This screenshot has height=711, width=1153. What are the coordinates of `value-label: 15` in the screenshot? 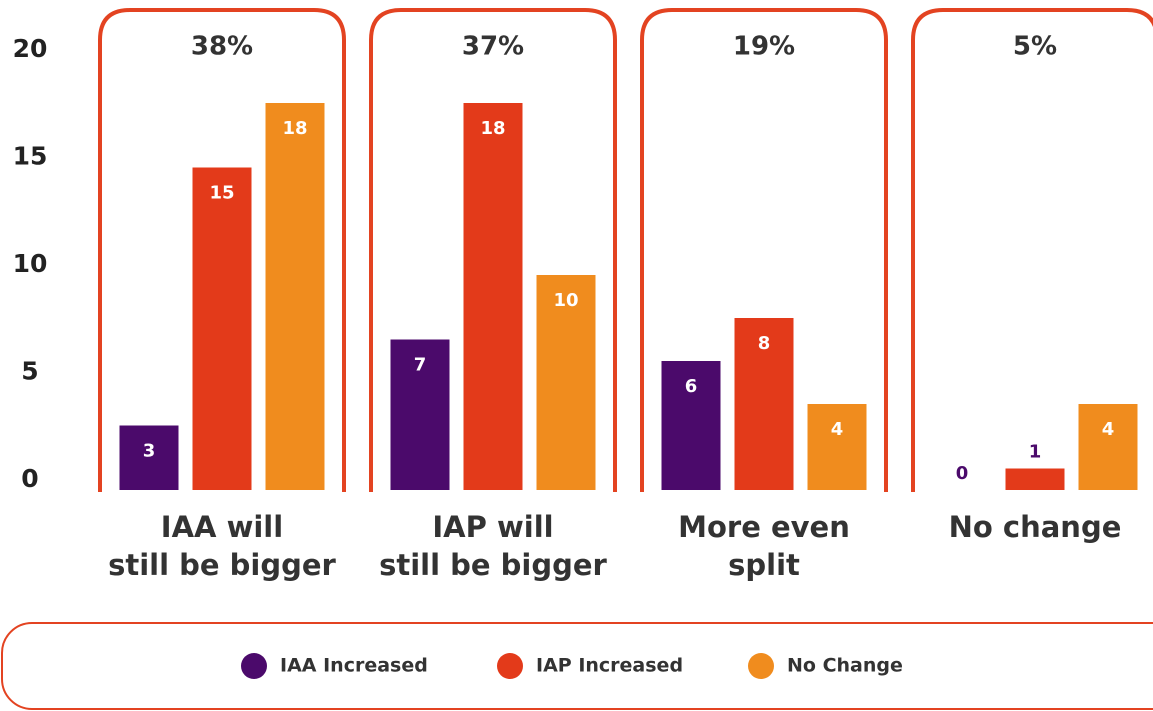 It's located at (221, 193).